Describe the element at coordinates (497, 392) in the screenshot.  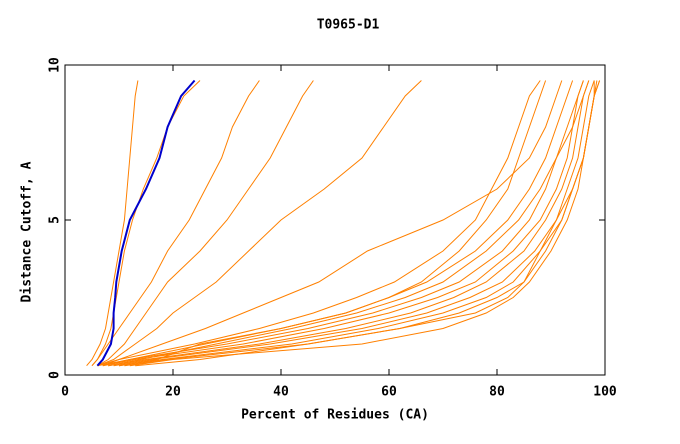
I see `x-tick-label: 80` at that location.